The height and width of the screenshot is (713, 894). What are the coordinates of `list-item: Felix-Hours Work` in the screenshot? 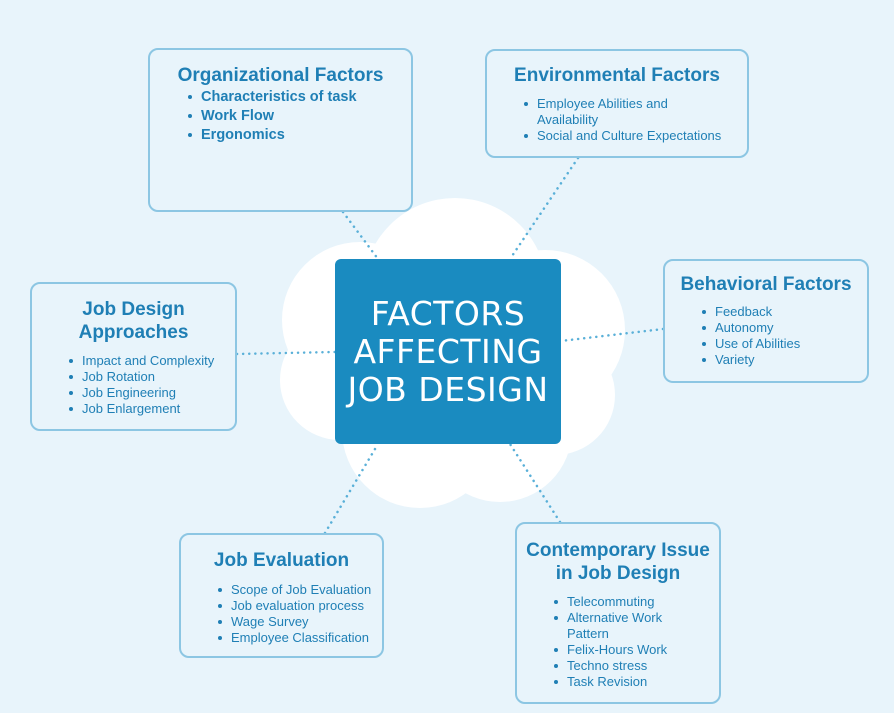 It's located at (626, 650).